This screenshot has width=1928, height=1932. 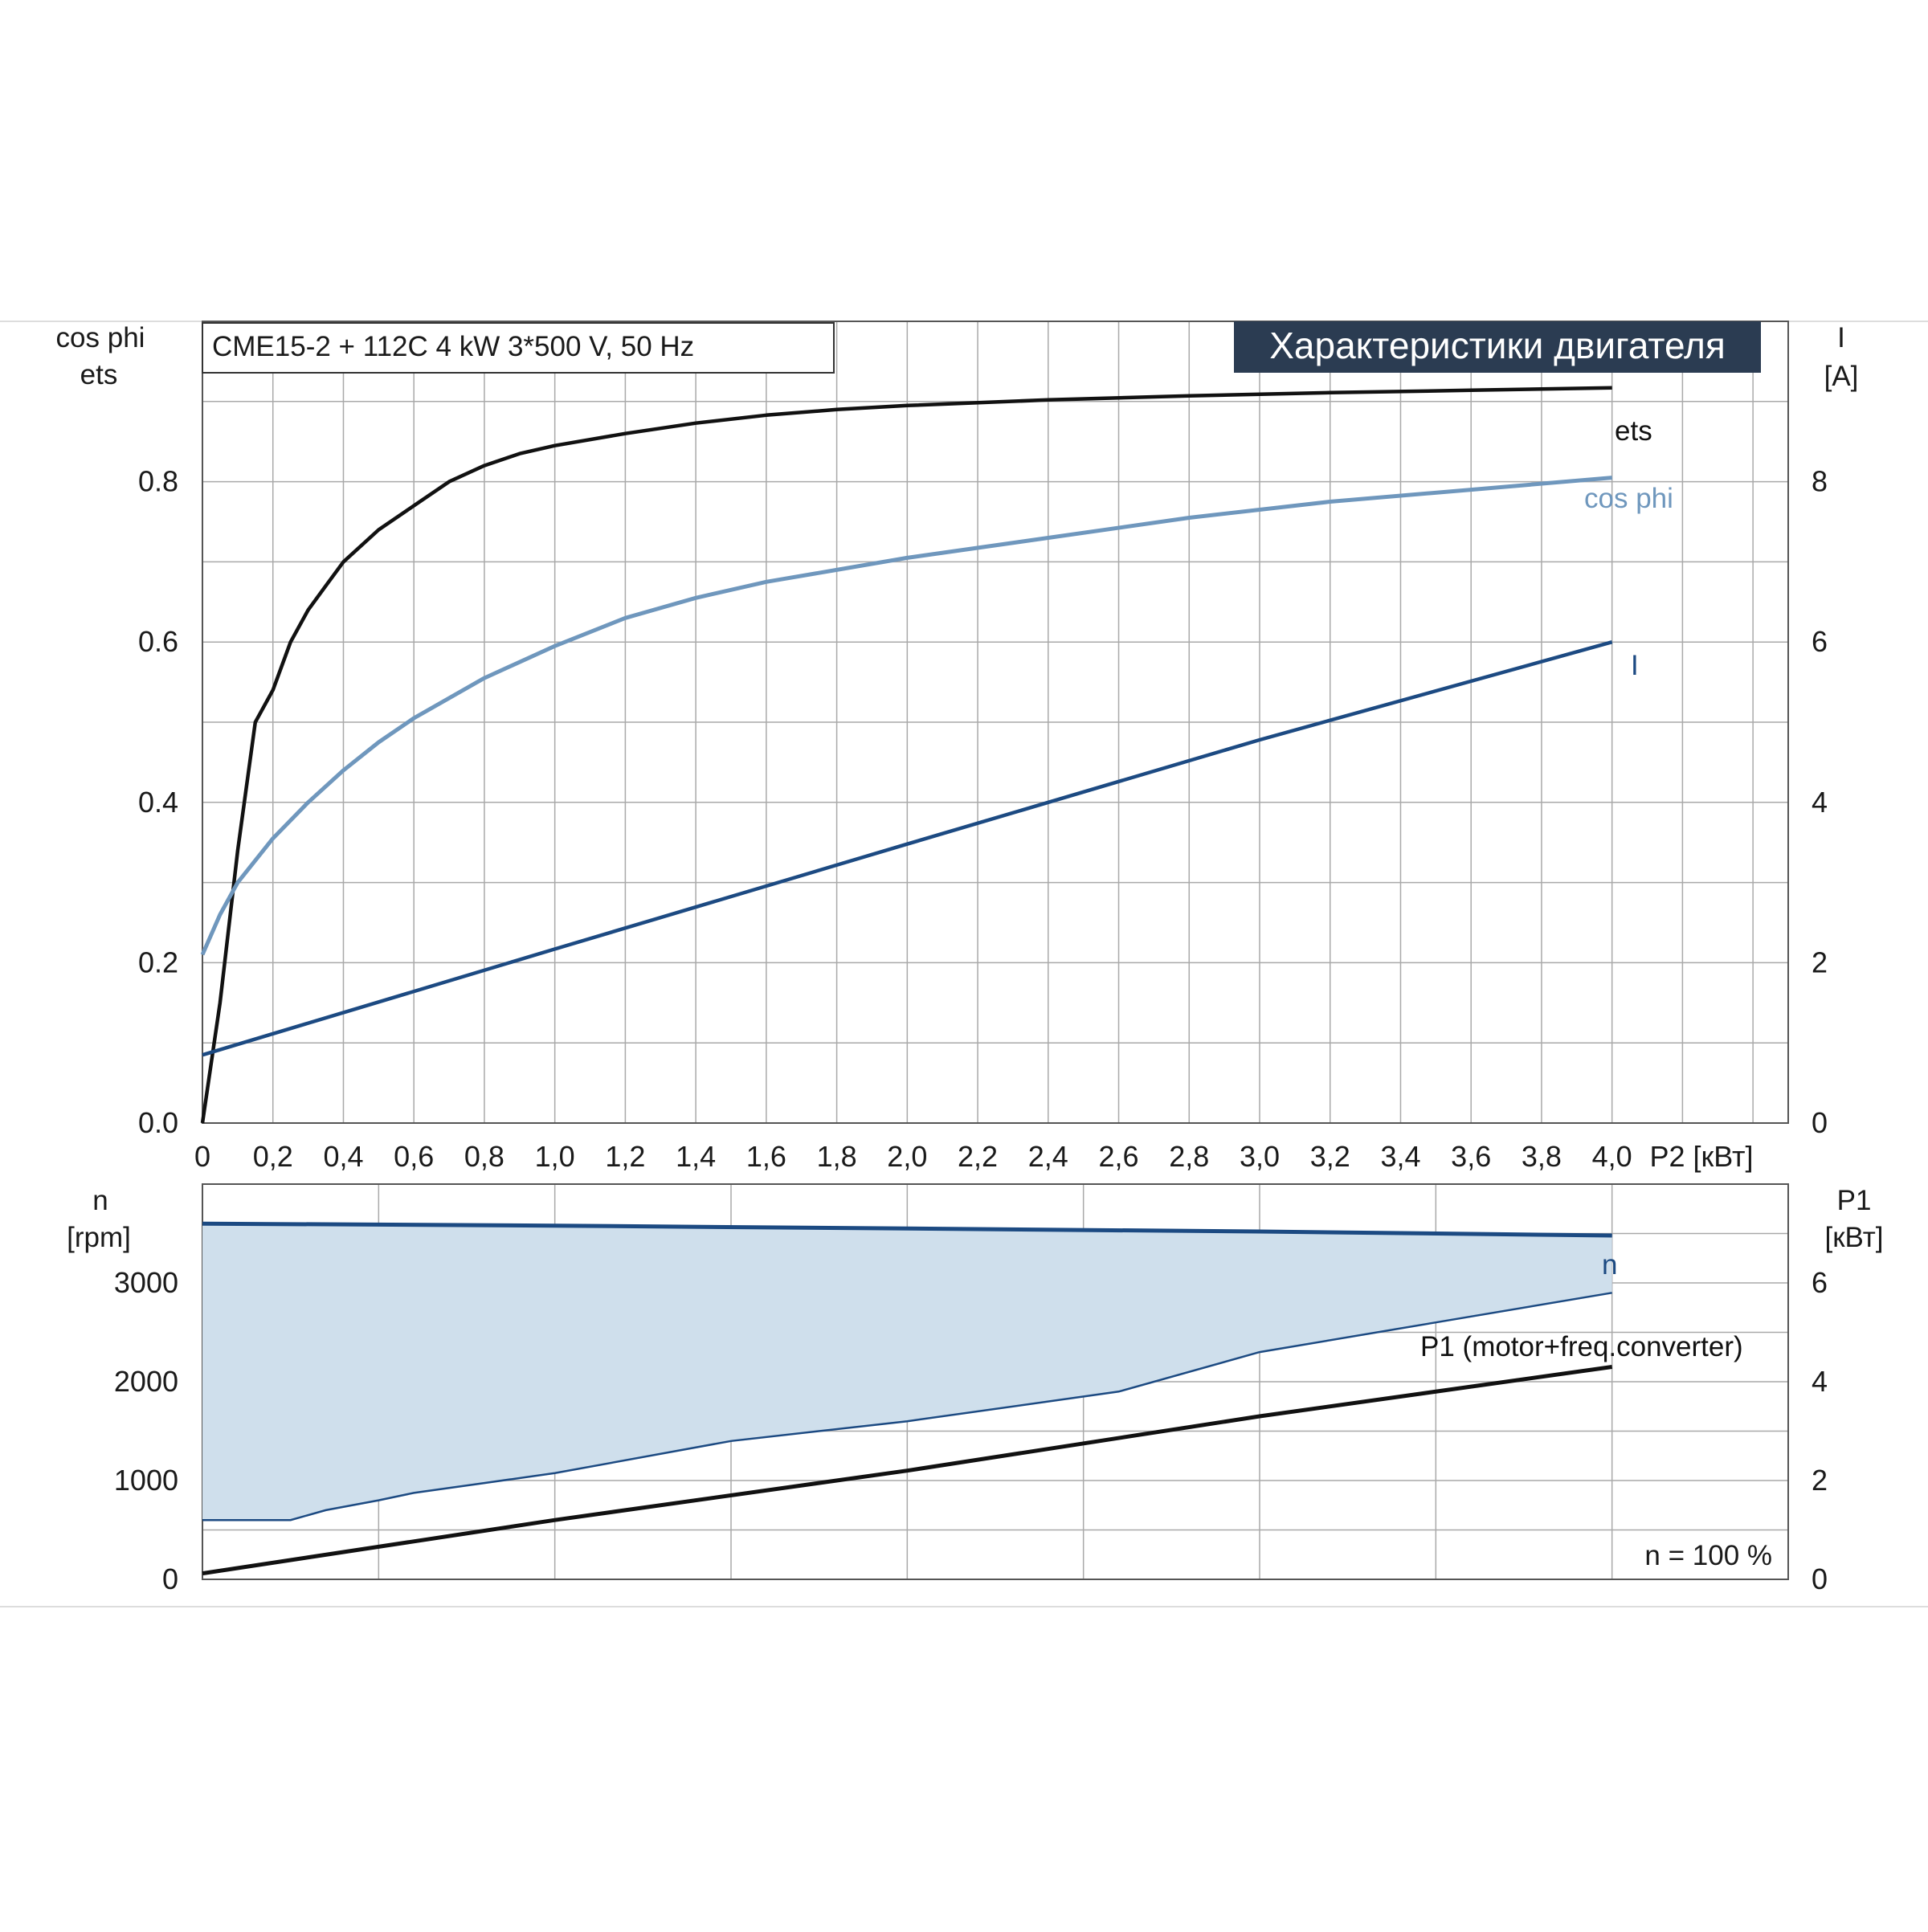 I want to click on x-tick-label: 3,0, so click(x=1260, y=1156).